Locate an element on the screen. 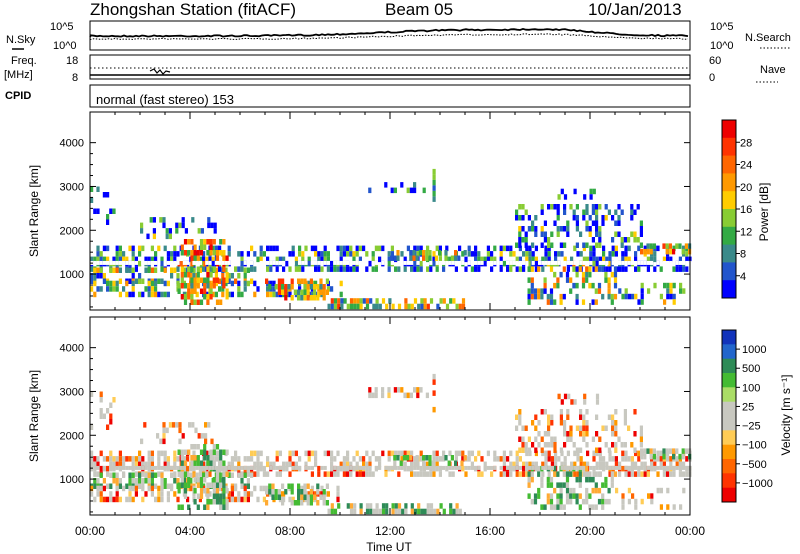  cpid-value: normal (fast stereo) 153 is located at coordinates (165, 99).